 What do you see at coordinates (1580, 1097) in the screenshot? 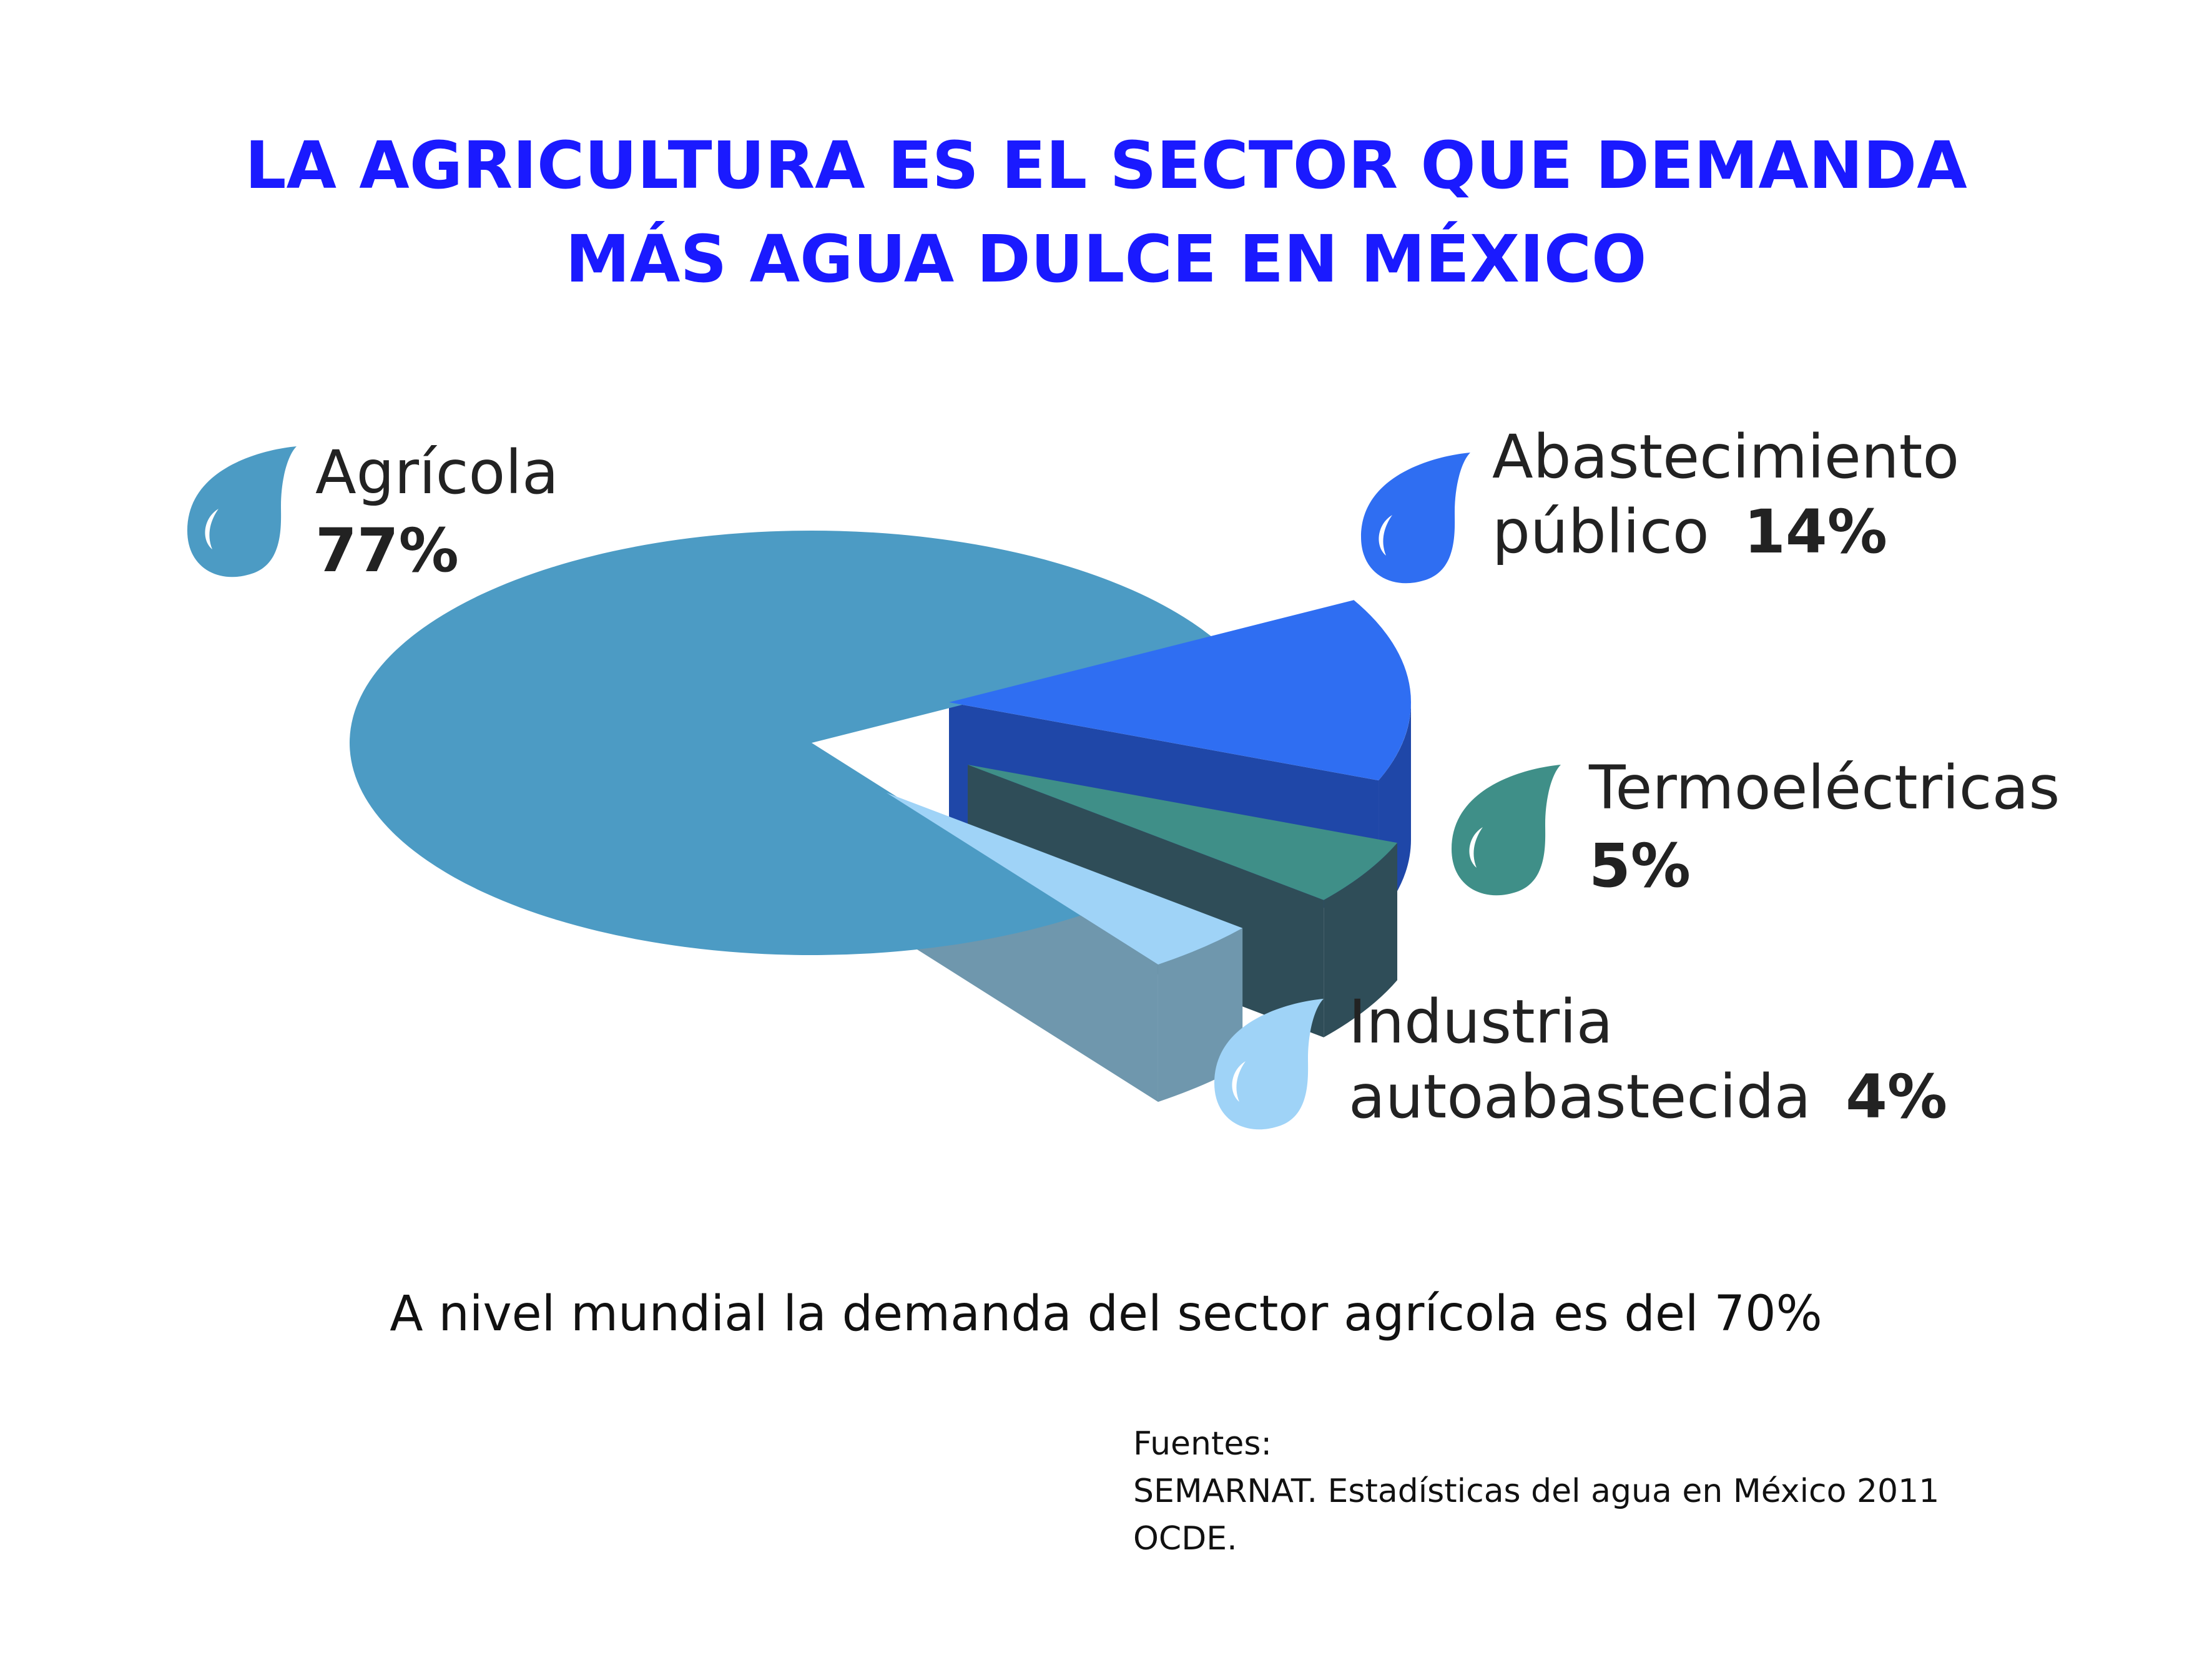
I see `label-industria-name: autoabastecida` at bounding box center [1580, 1097].